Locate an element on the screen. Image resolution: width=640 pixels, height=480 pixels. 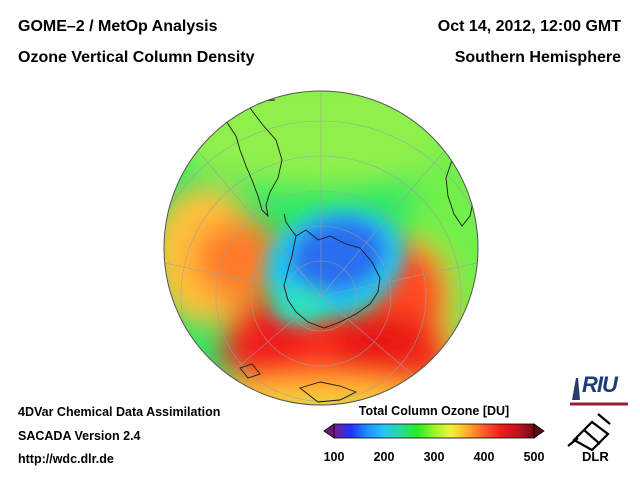
coast-southwest-island is located at coordinates (250, 371).